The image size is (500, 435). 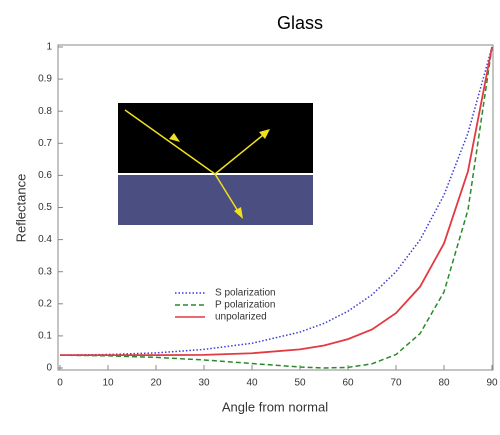 What do you see at coordinates (156, 383) in the screenshot?
I see `x-tick-label: 20` at bounding box center [156, 383].